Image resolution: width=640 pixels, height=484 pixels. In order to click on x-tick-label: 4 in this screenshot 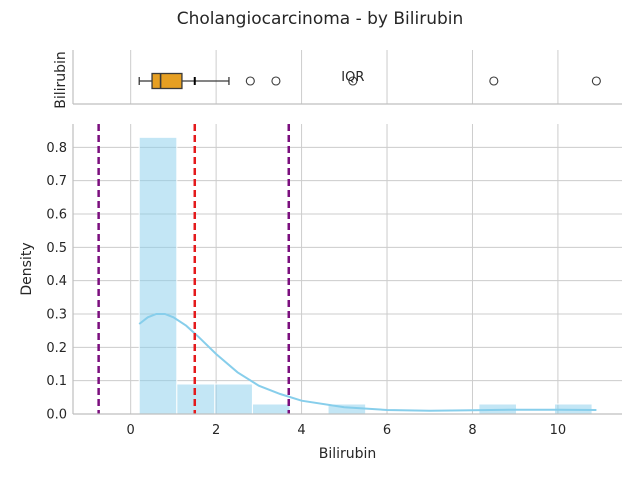, I will do `click(301, 430)`.